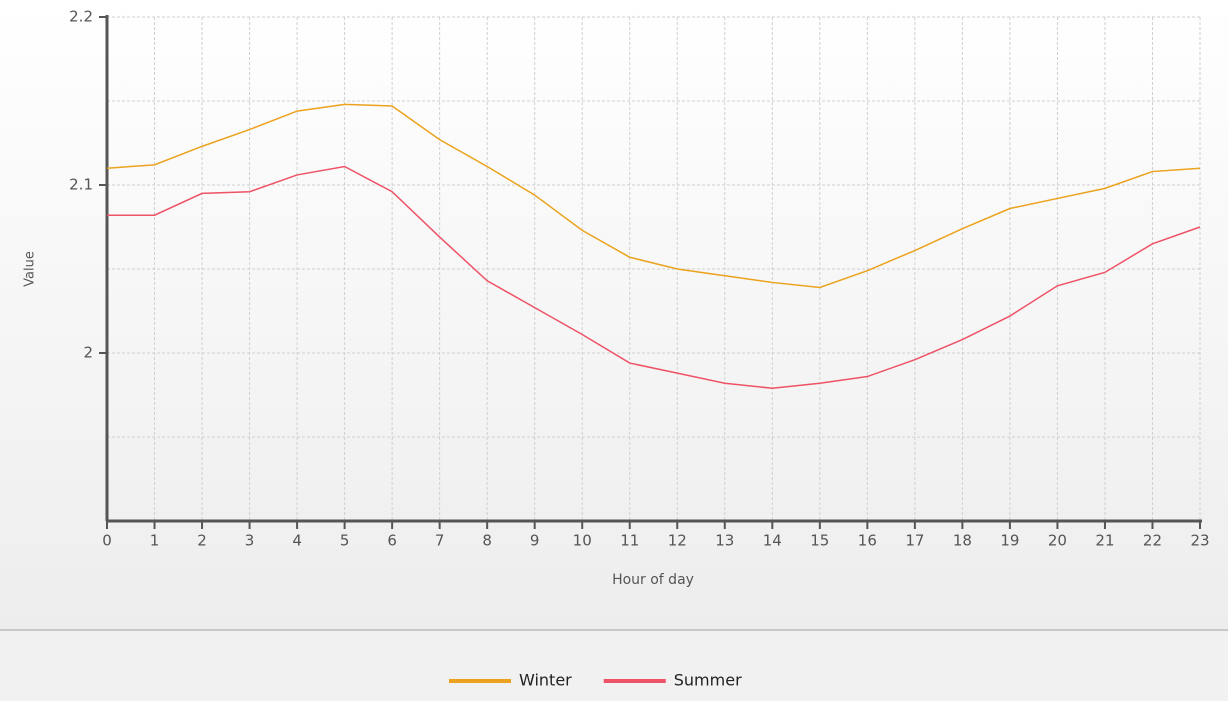  I want to click on x-tick-label: 8, so click(487, 541).